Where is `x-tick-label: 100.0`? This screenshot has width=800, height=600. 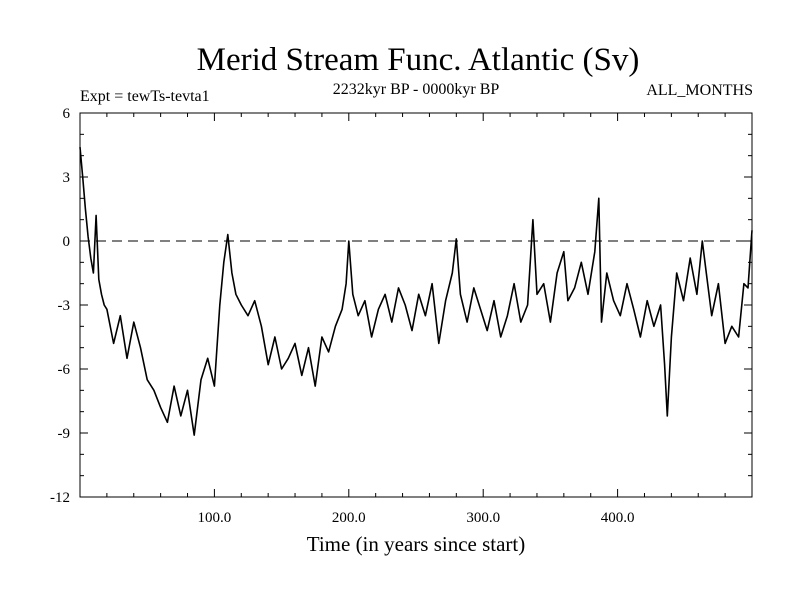 x-tick-label: 100.0 is located at coordinates (215, 518).